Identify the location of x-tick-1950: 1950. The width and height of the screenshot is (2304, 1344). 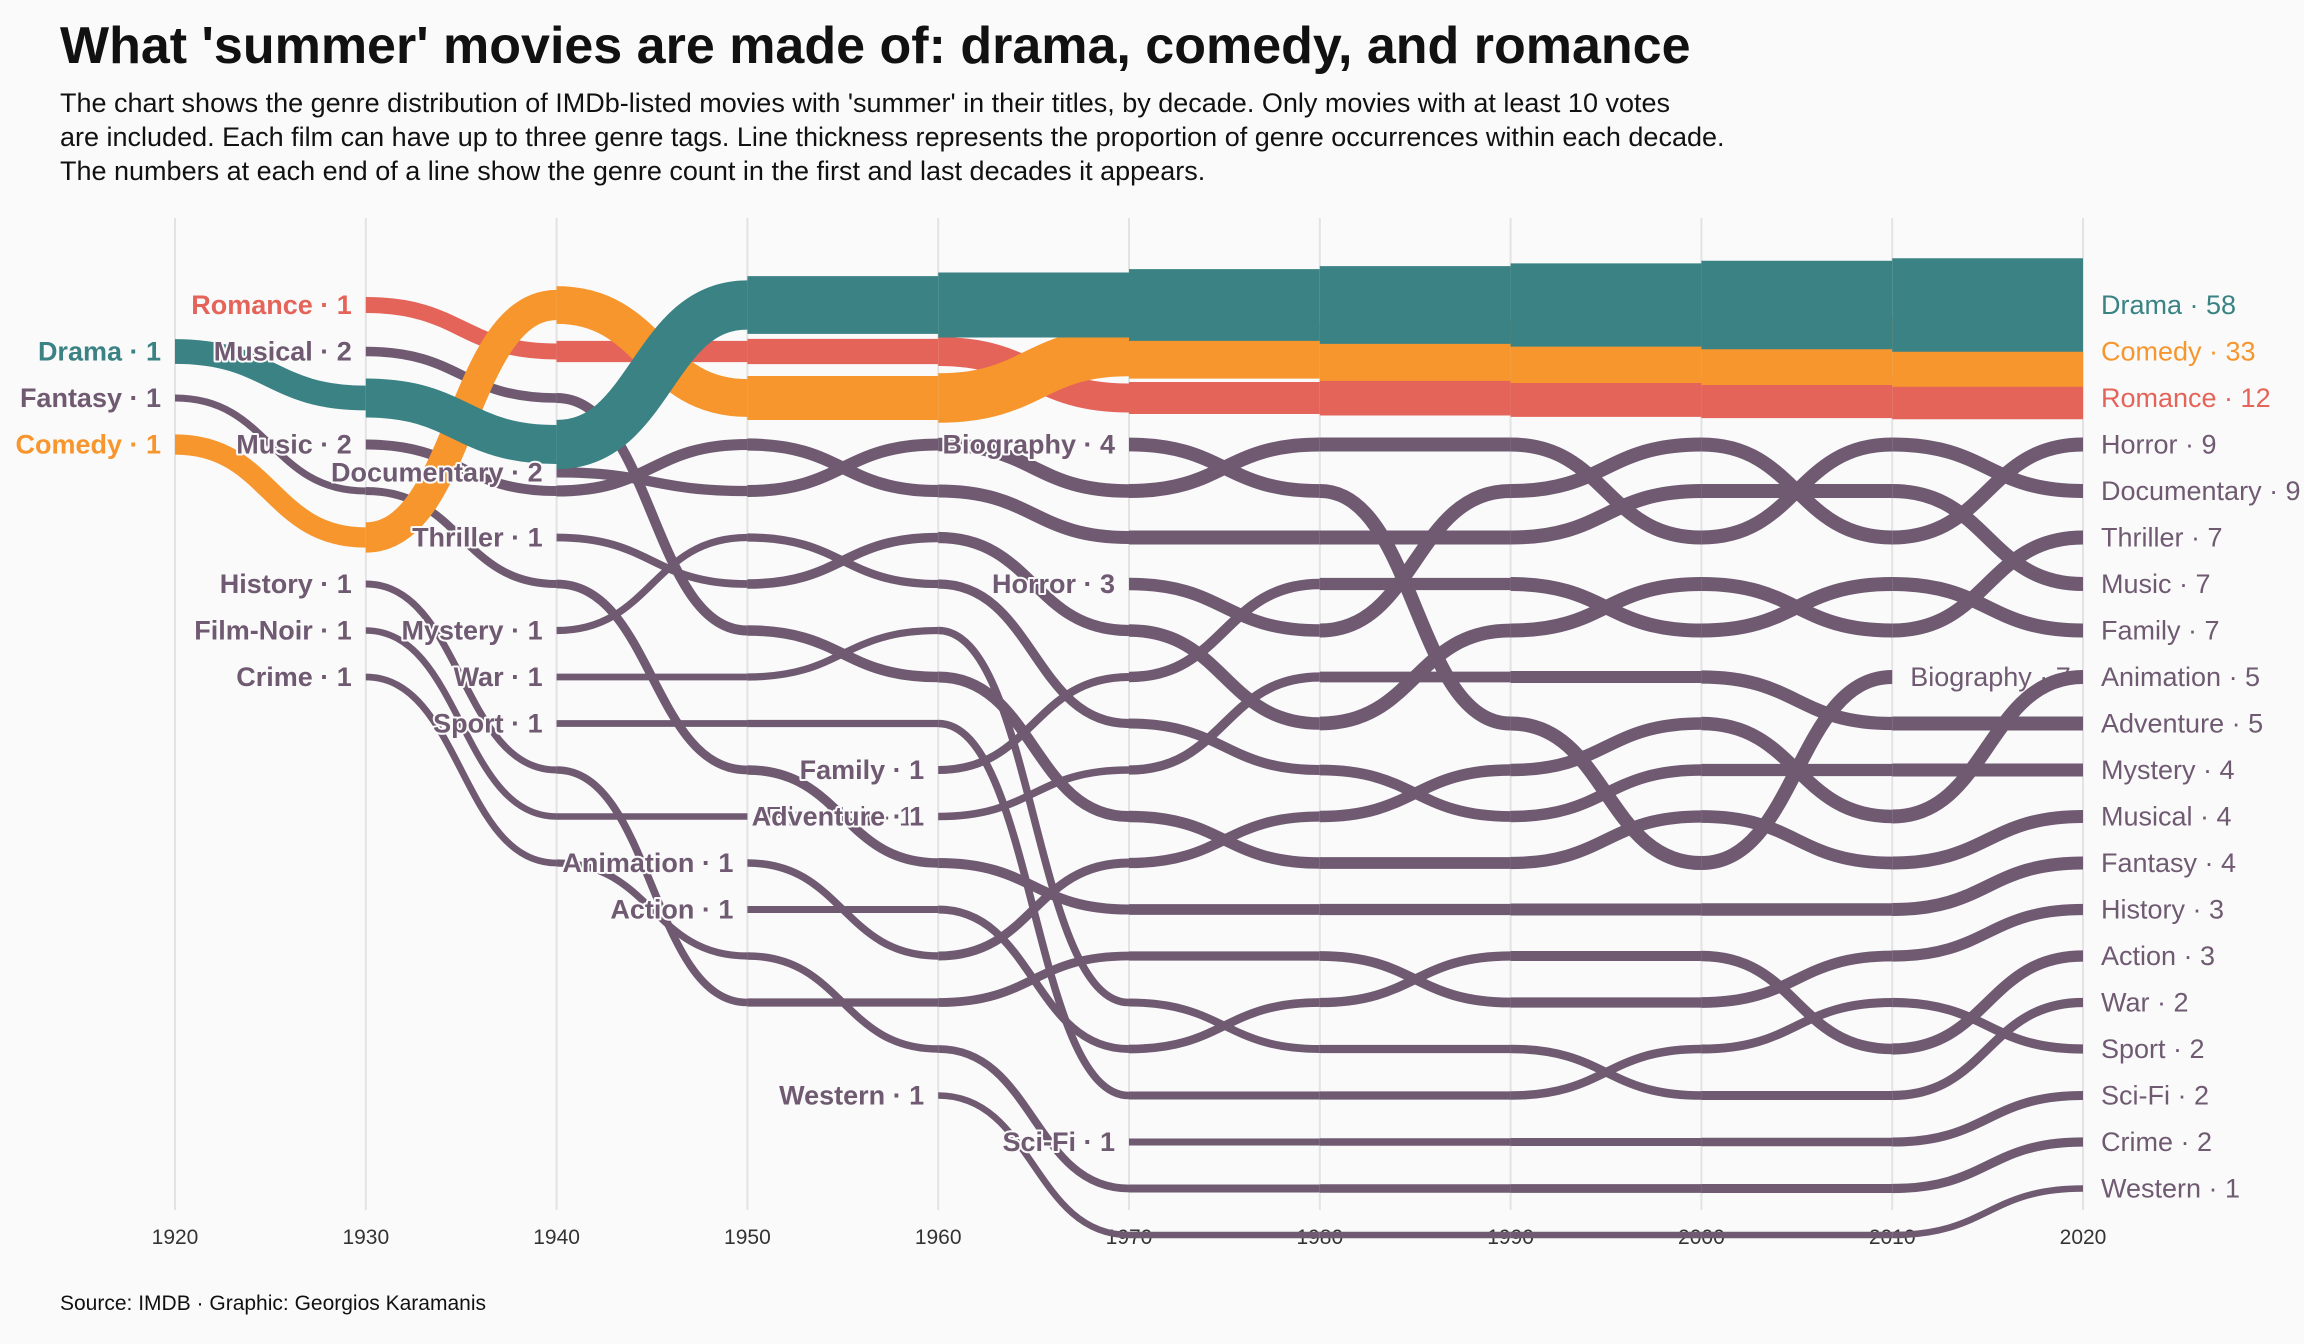
(747, 1237).